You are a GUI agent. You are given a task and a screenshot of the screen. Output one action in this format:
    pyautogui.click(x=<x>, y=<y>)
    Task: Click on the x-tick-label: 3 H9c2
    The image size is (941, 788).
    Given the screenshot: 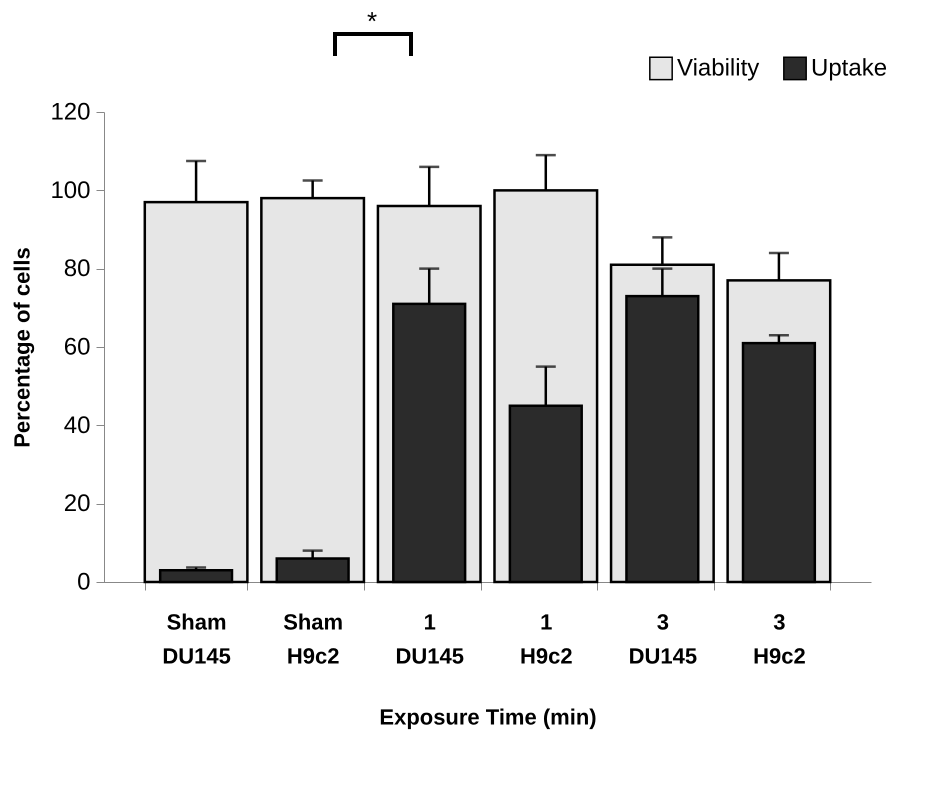 What is the action you would take?
    pyautogui.click(x=779, y=639)
    